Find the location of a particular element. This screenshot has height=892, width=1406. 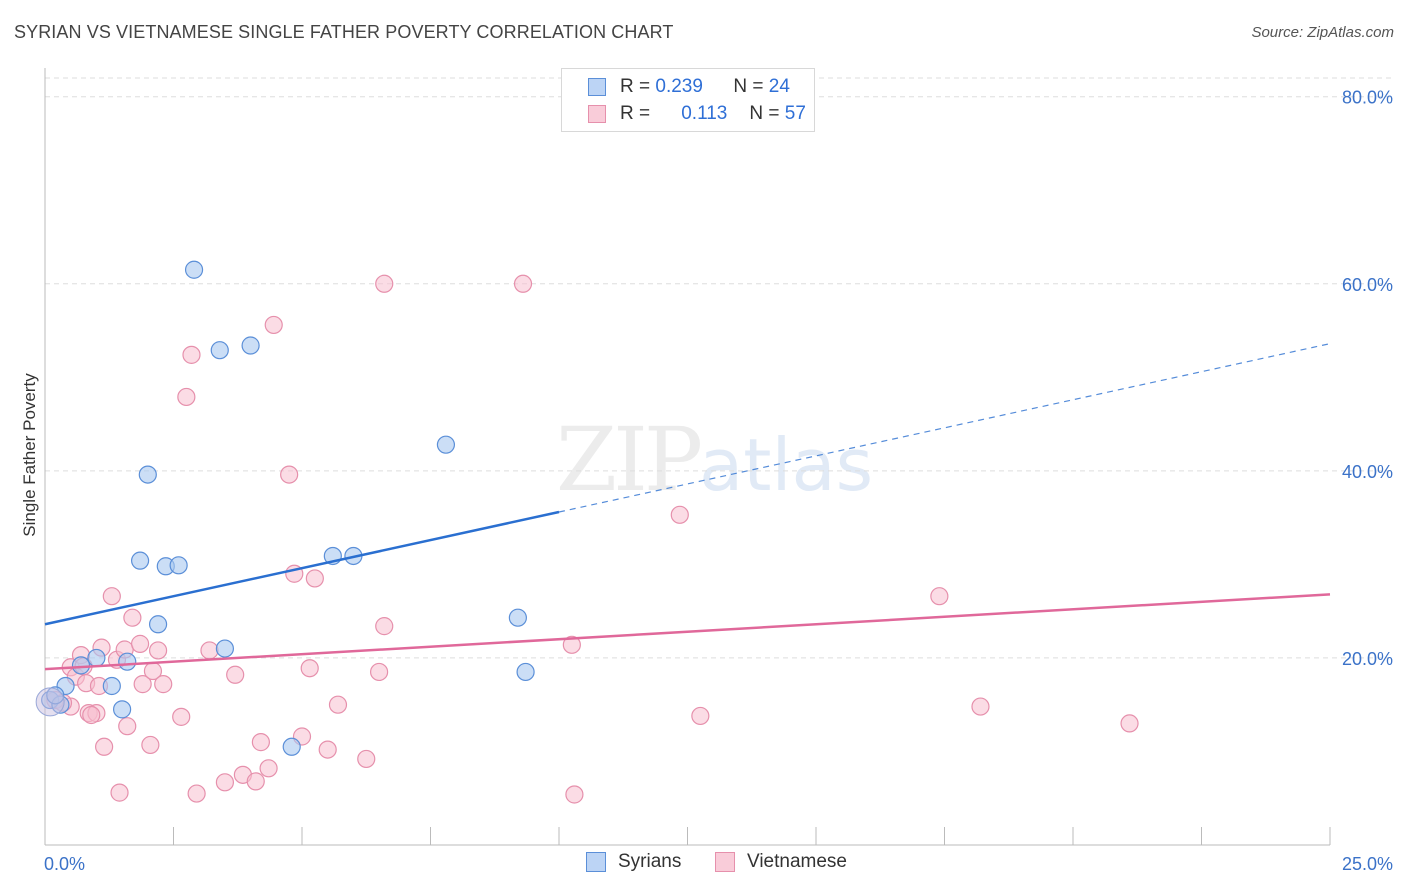

legend-item-syrians: Syrians is located at coordinates (633, 862).